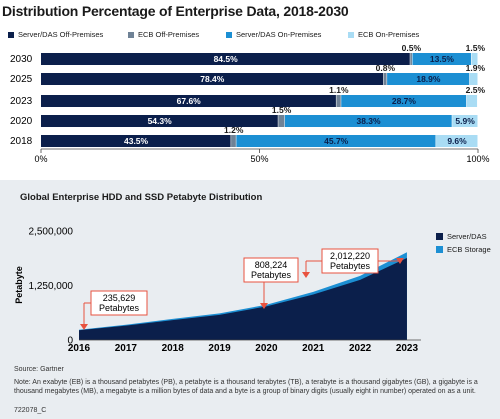  Describe the element at coordinates (477, 159) in the screenshot. I see `x-tick-label: 100%` at that location.